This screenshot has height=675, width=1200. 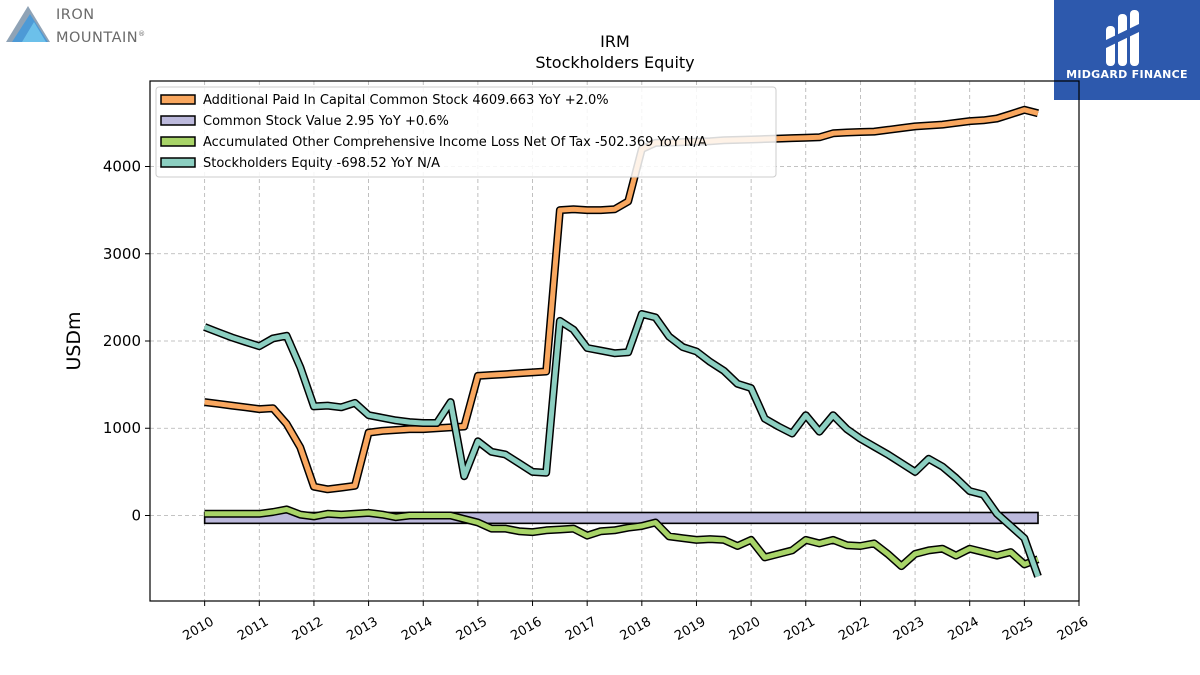 I want to click on x-tick-label: 2013, so click(x=362, y=629).